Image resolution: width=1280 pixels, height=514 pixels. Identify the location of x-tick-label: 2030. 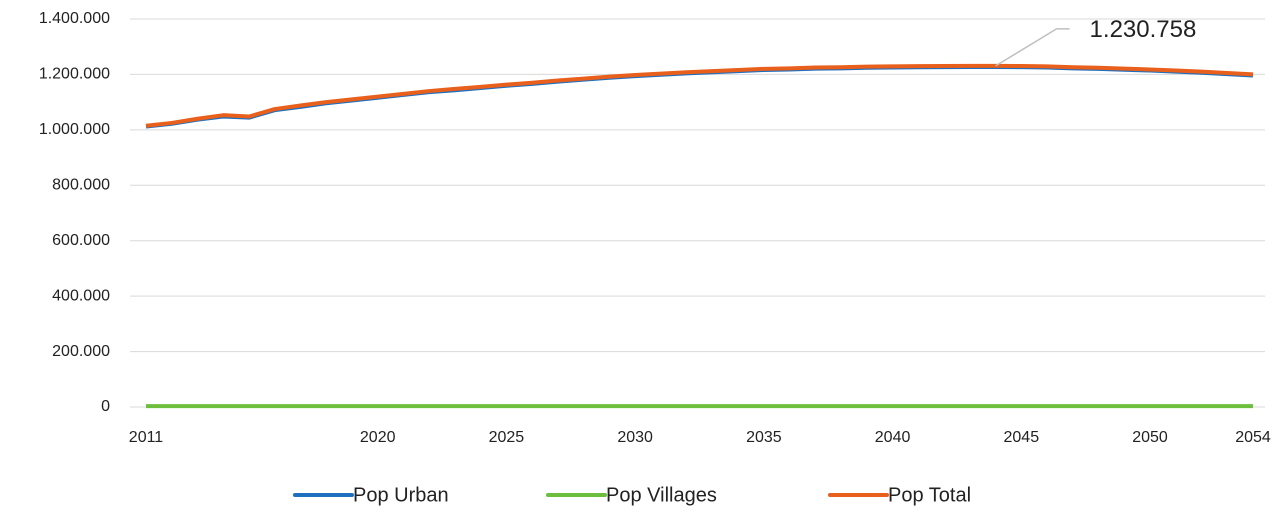
(635, 437).